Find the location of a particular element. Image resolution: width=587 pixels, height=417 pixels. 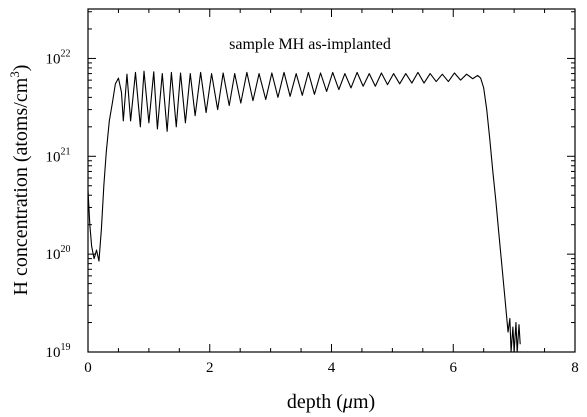

x-tick-label: 6 is located at coordinates (454, 368).